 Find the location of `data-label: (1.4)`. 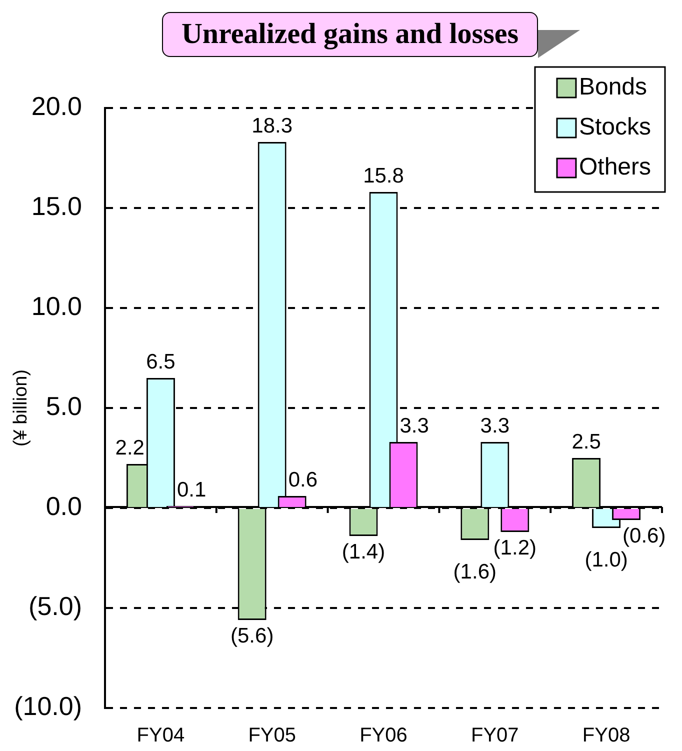

data-label: (1.4) is located at coordinates (364, 552).